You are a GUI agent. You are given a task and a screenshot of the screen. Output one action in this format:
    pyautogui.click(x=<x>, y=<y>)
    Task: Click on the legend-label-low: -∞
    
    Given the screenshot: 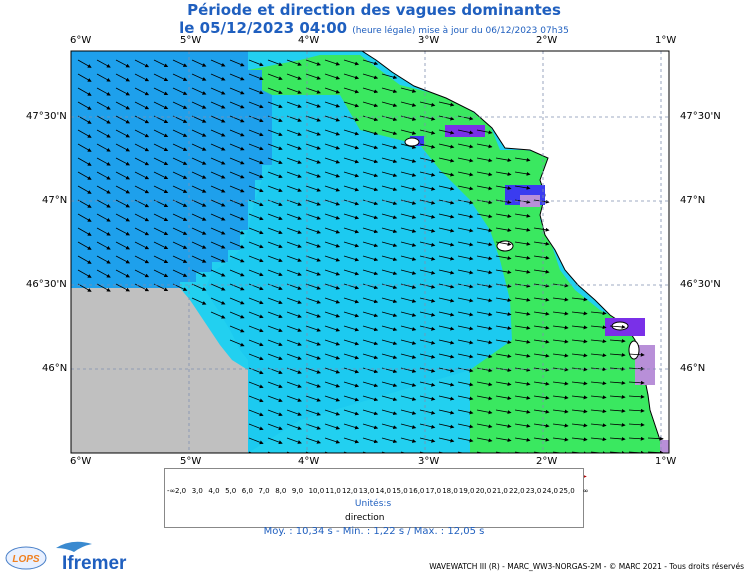 What is the action you would take?
    pyautogui.click(x=171, y=491)
    